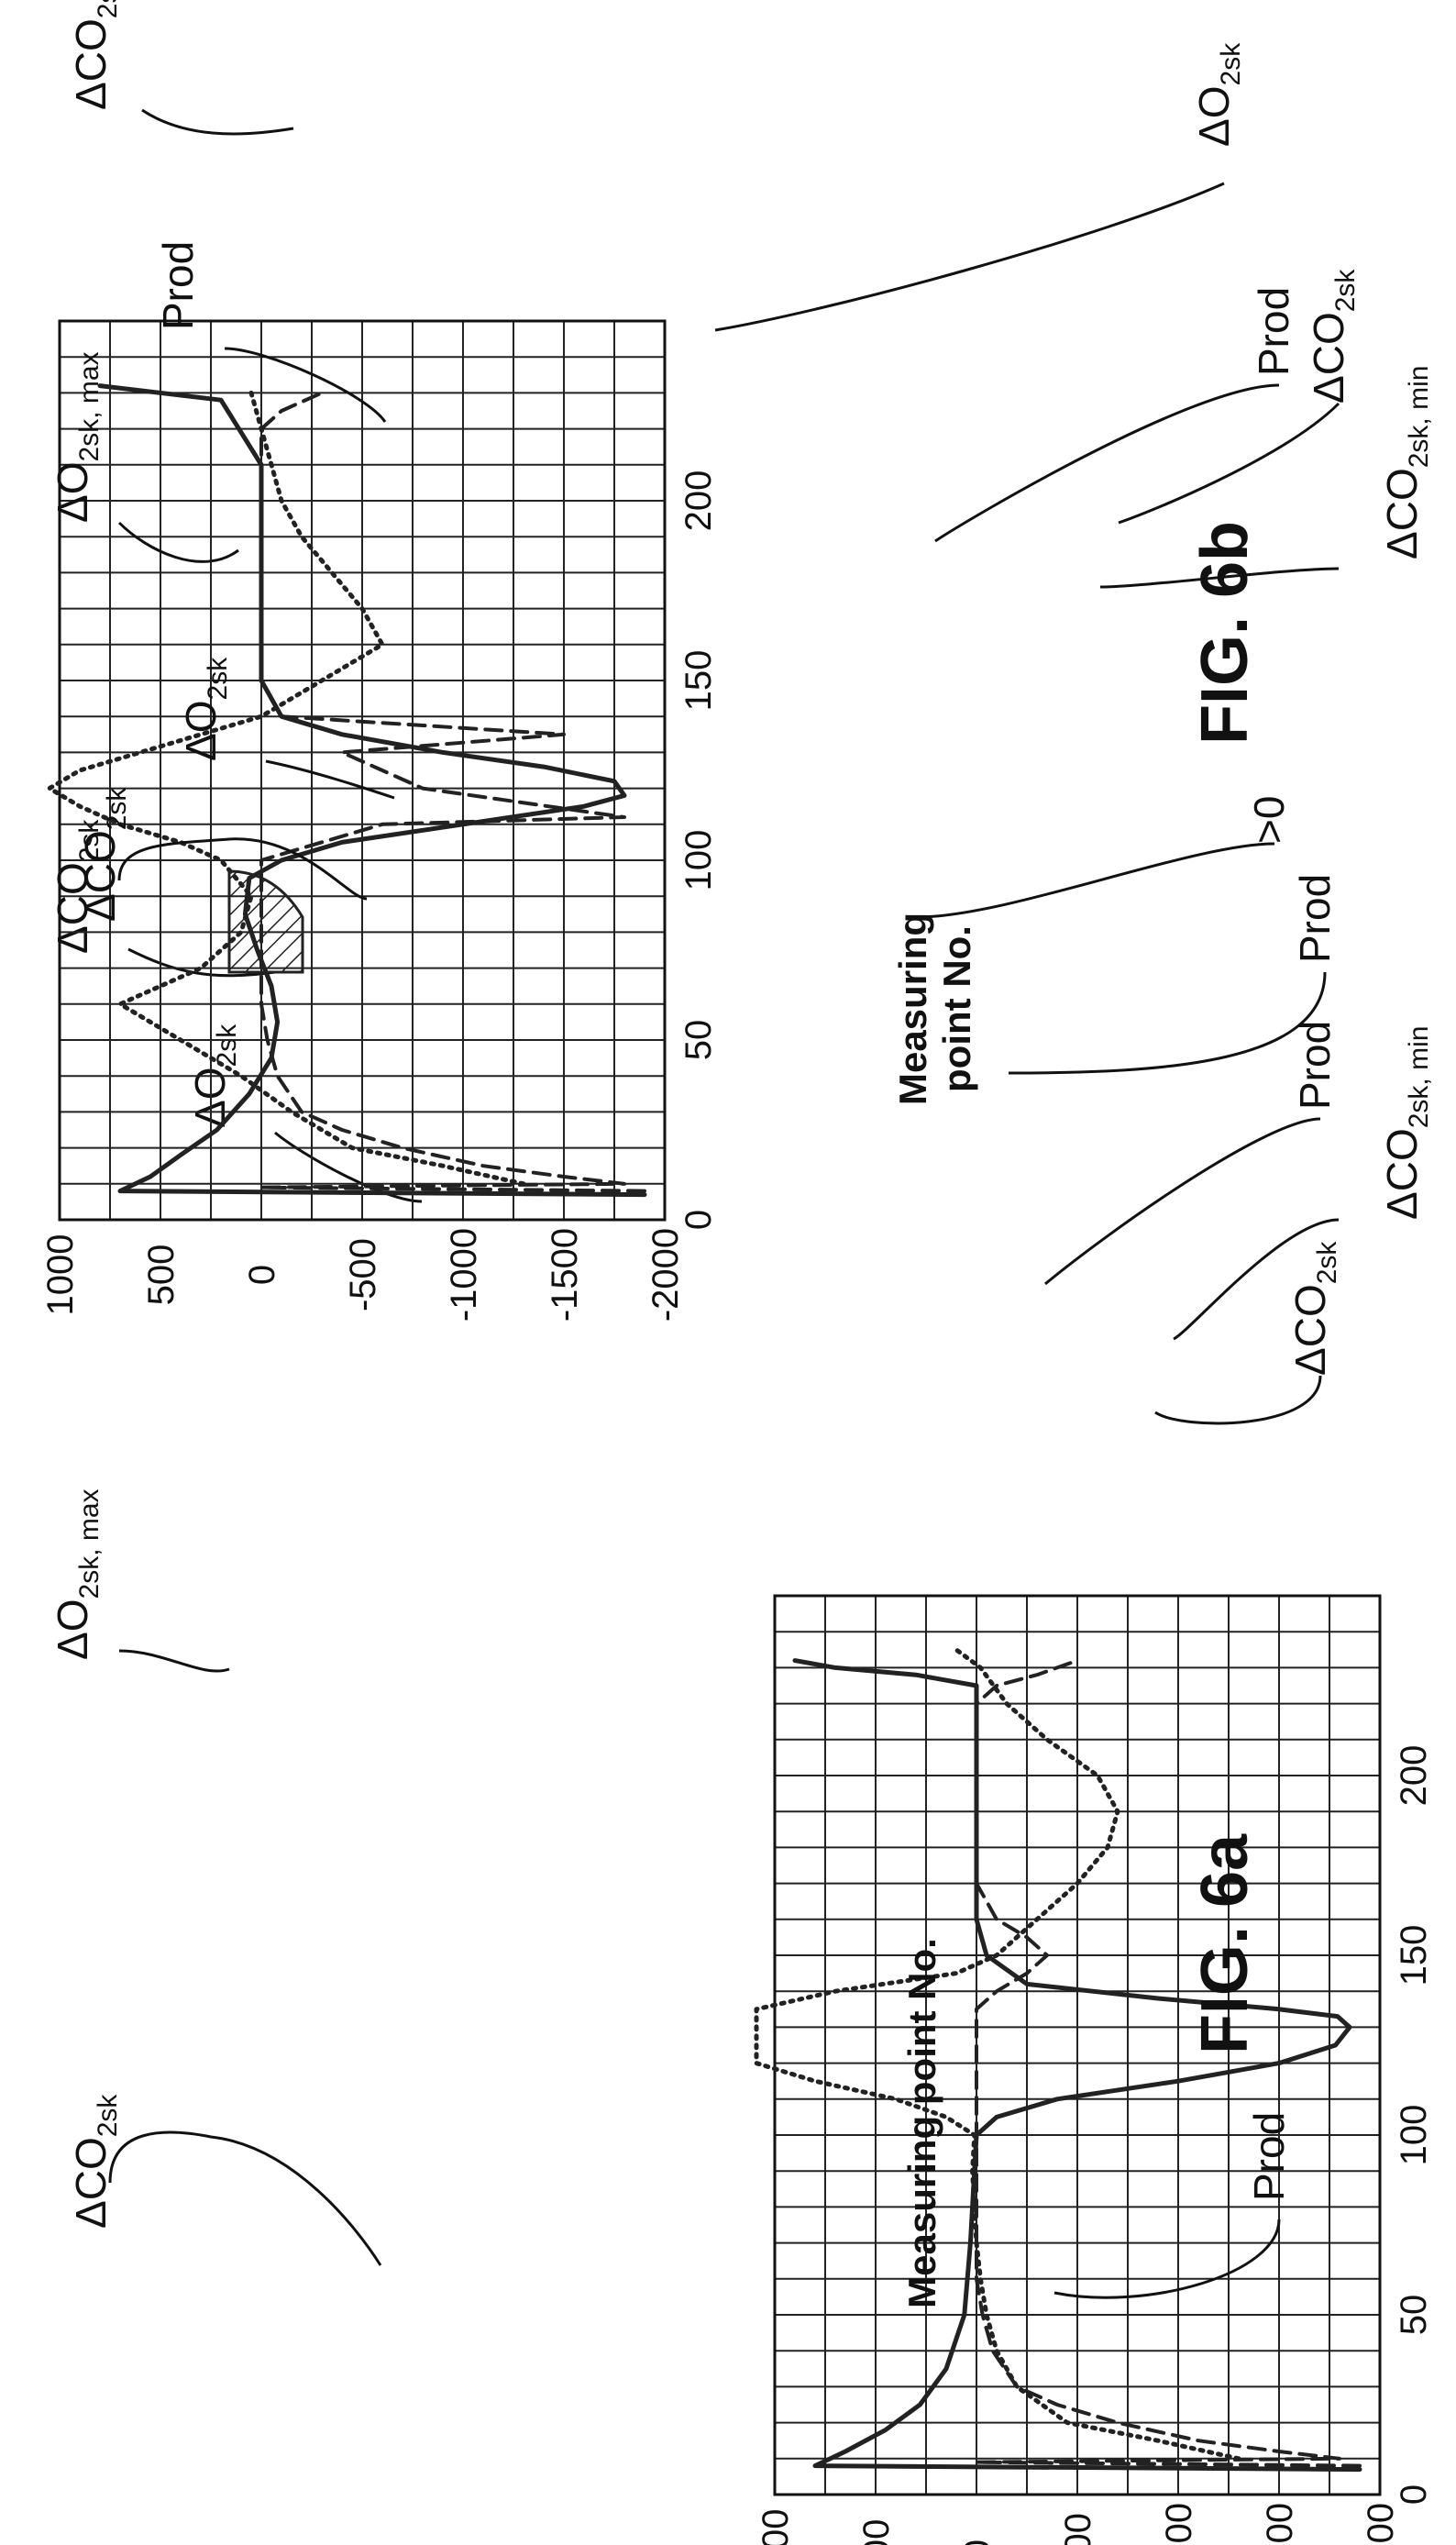  What do you see at coordinates (265, 921) in the screenshot?
I see `hatched-region-gt0` at bounding box center [265, 921].